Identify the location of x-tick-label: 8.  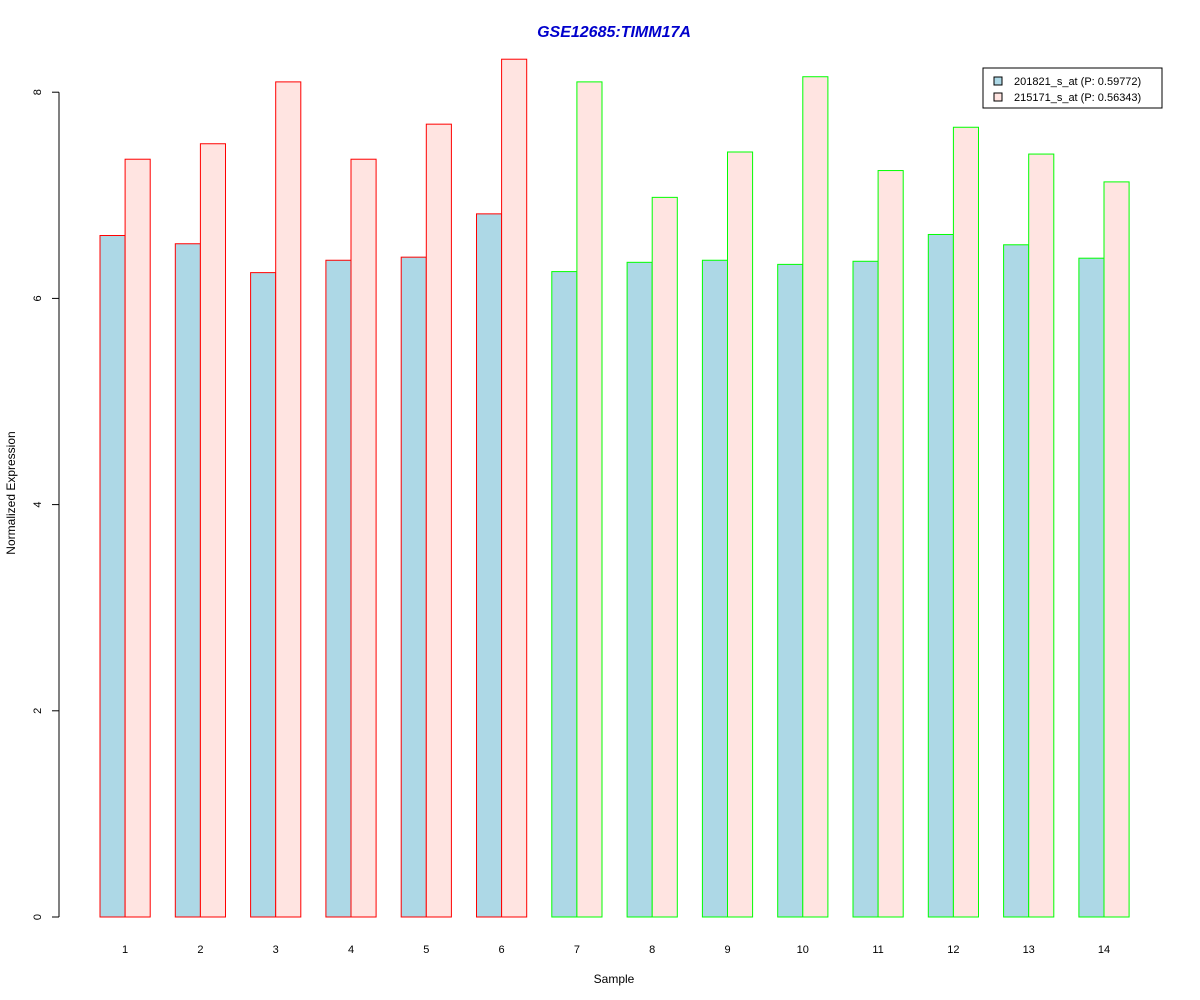
(652, 950).